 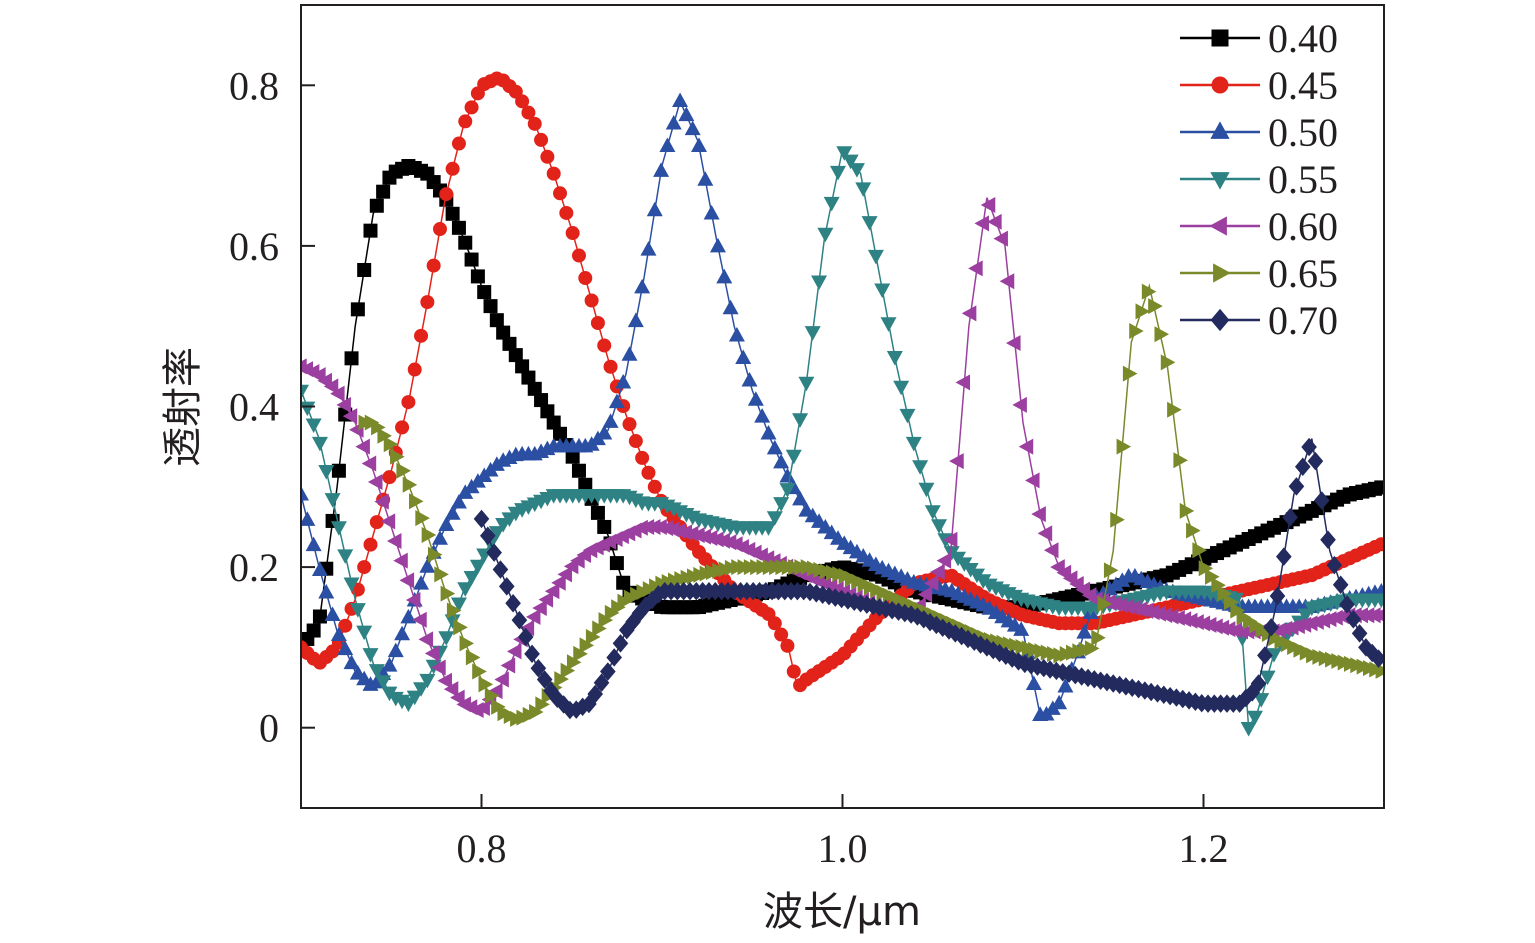 I want to click on x-tick-label: 1.0, so click(x=843, y=848).